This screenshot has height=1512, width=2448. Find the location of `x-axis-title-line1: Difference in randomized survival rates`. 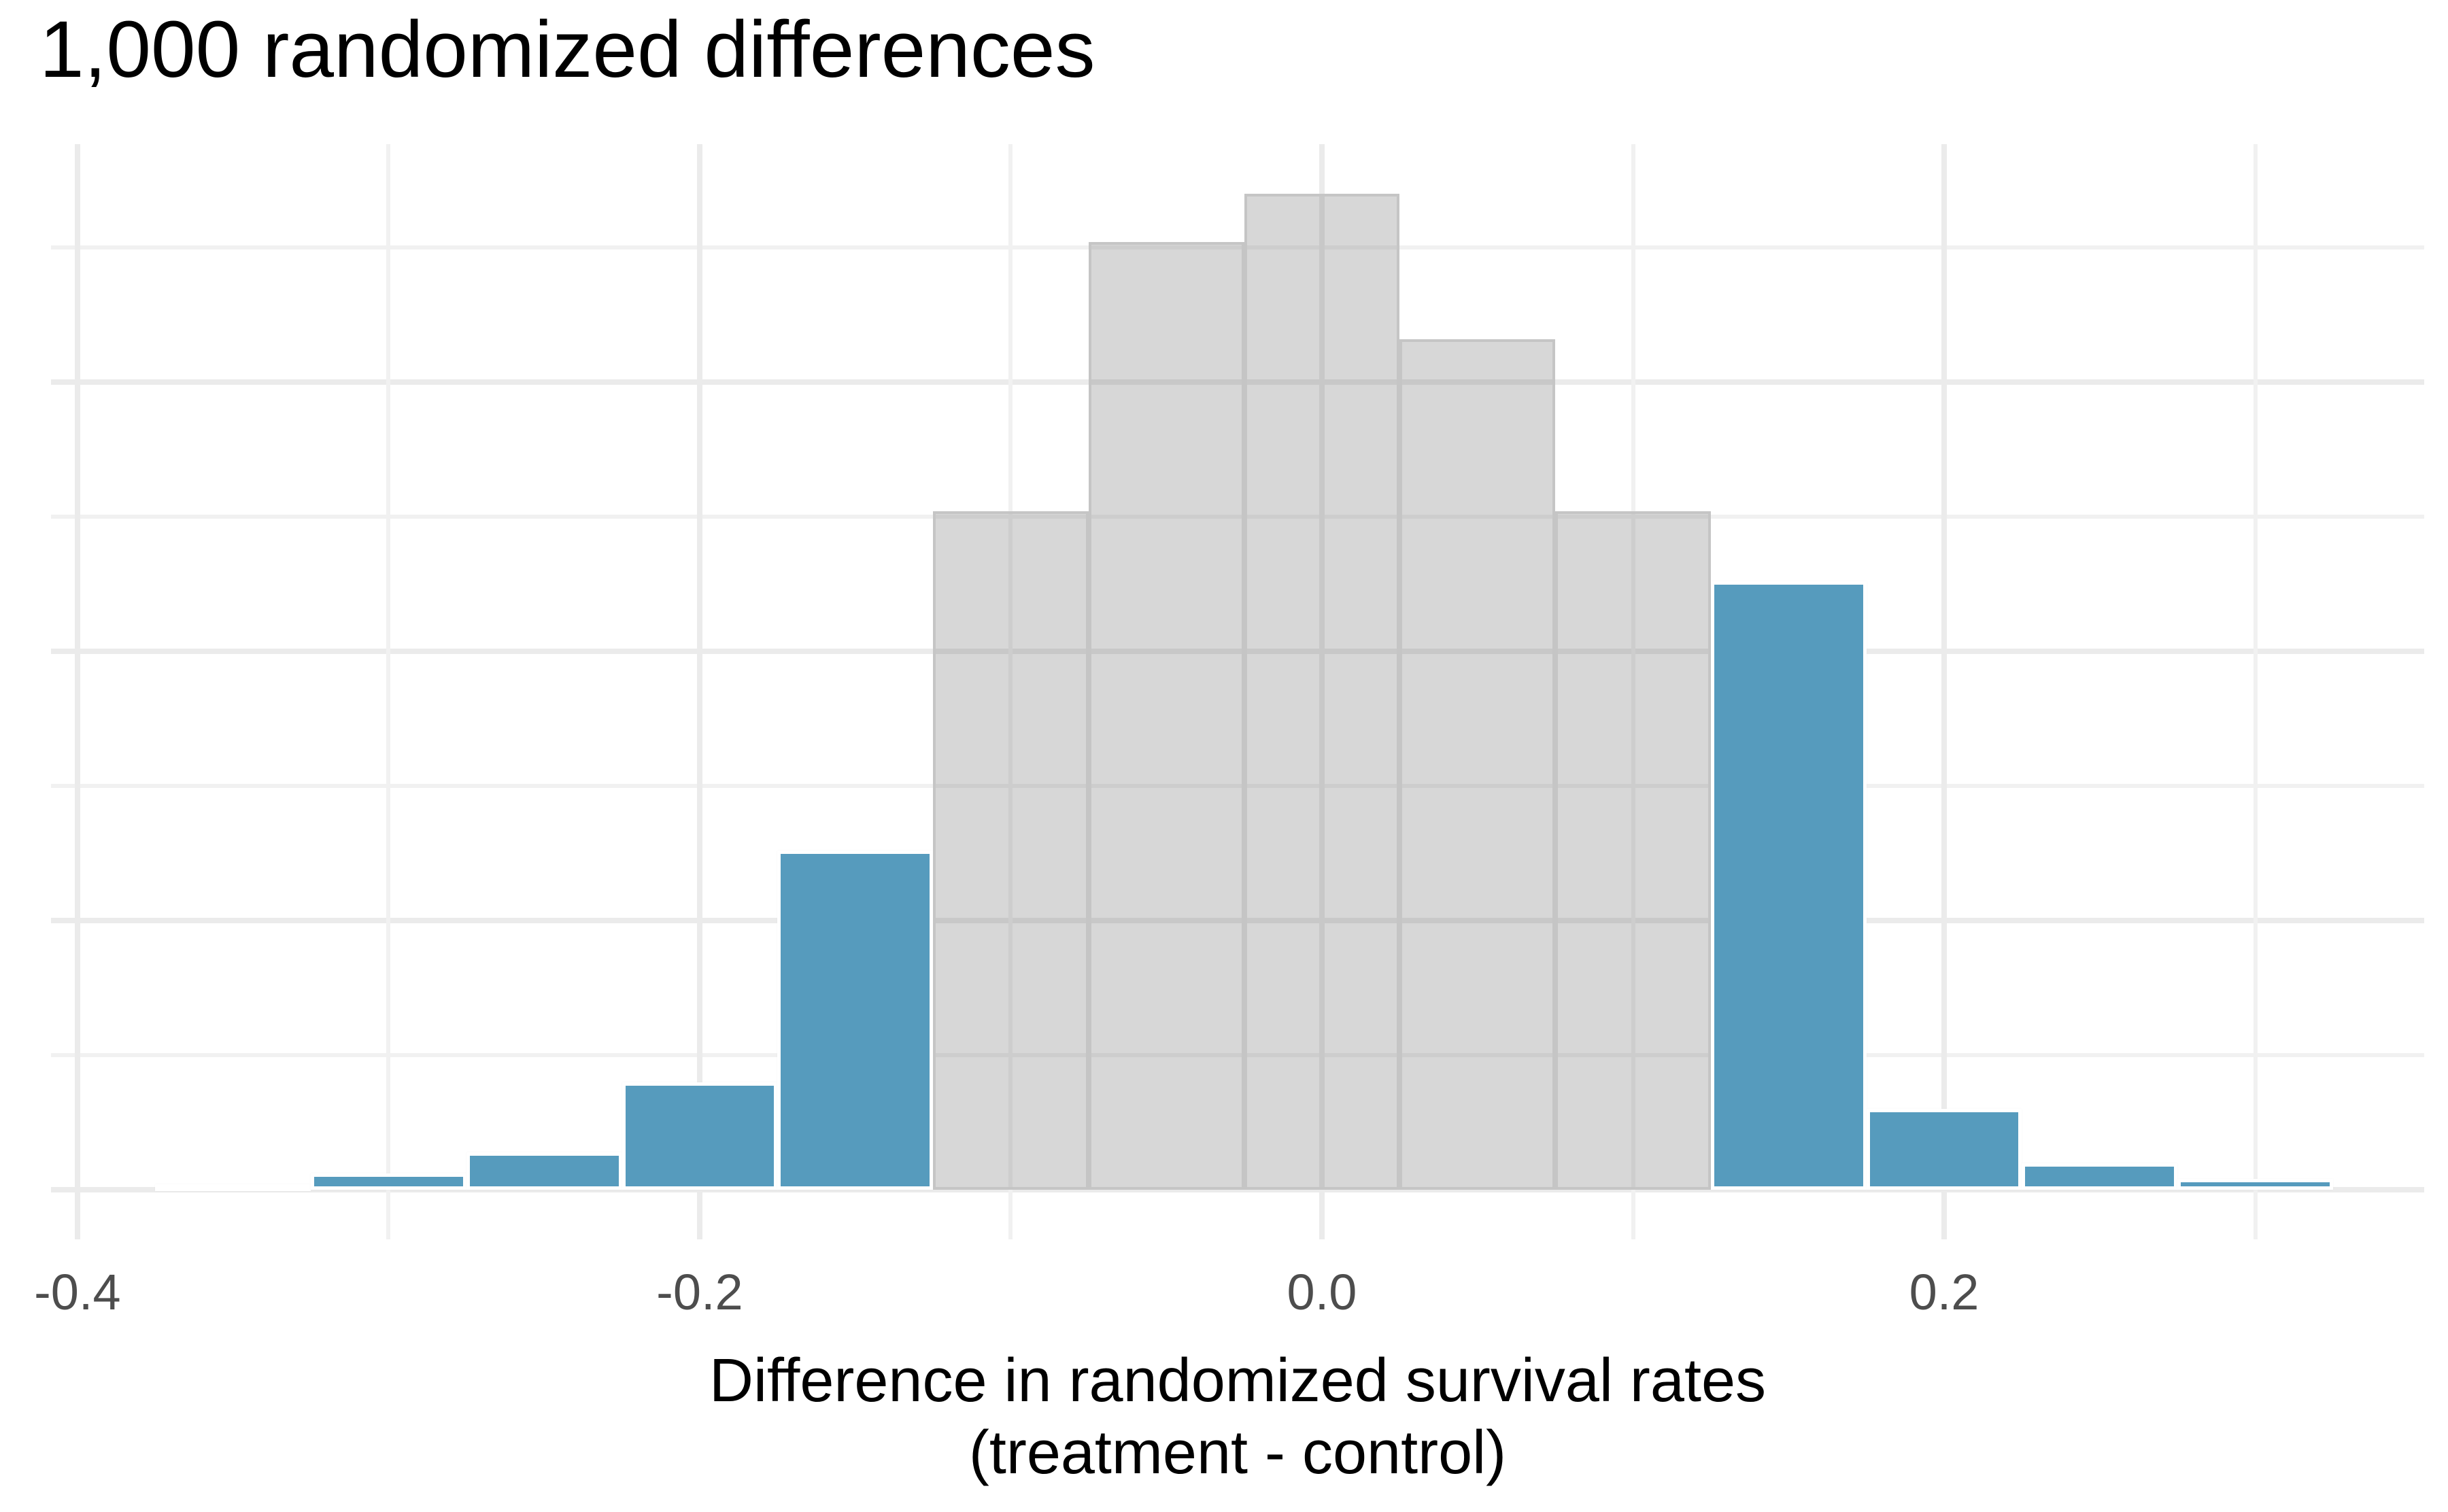

x-axis-title-line1: Difference in randomized survival rates is located at coordinates (1238, 1381).